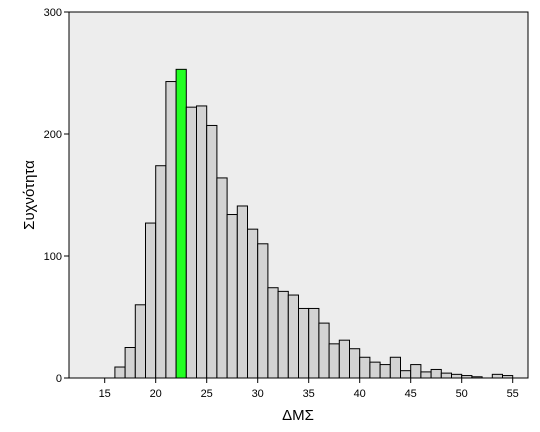 This screenshot has height=432, width=540. What do you see at coordinates (181, 223) in the screenshot?
I see `histogram-bar-highlighted` at bounding box center [181, 223].